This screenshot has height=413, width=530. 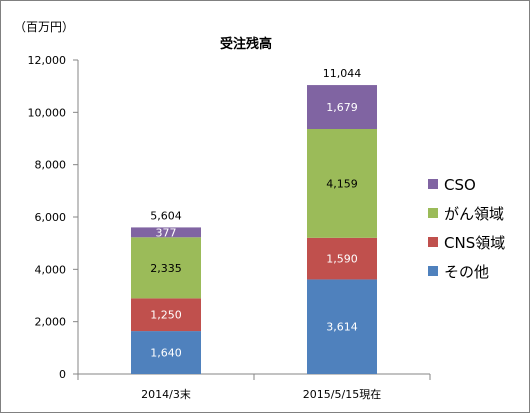 I want to click on total-label: 5,604, so click(x=166, y=215).